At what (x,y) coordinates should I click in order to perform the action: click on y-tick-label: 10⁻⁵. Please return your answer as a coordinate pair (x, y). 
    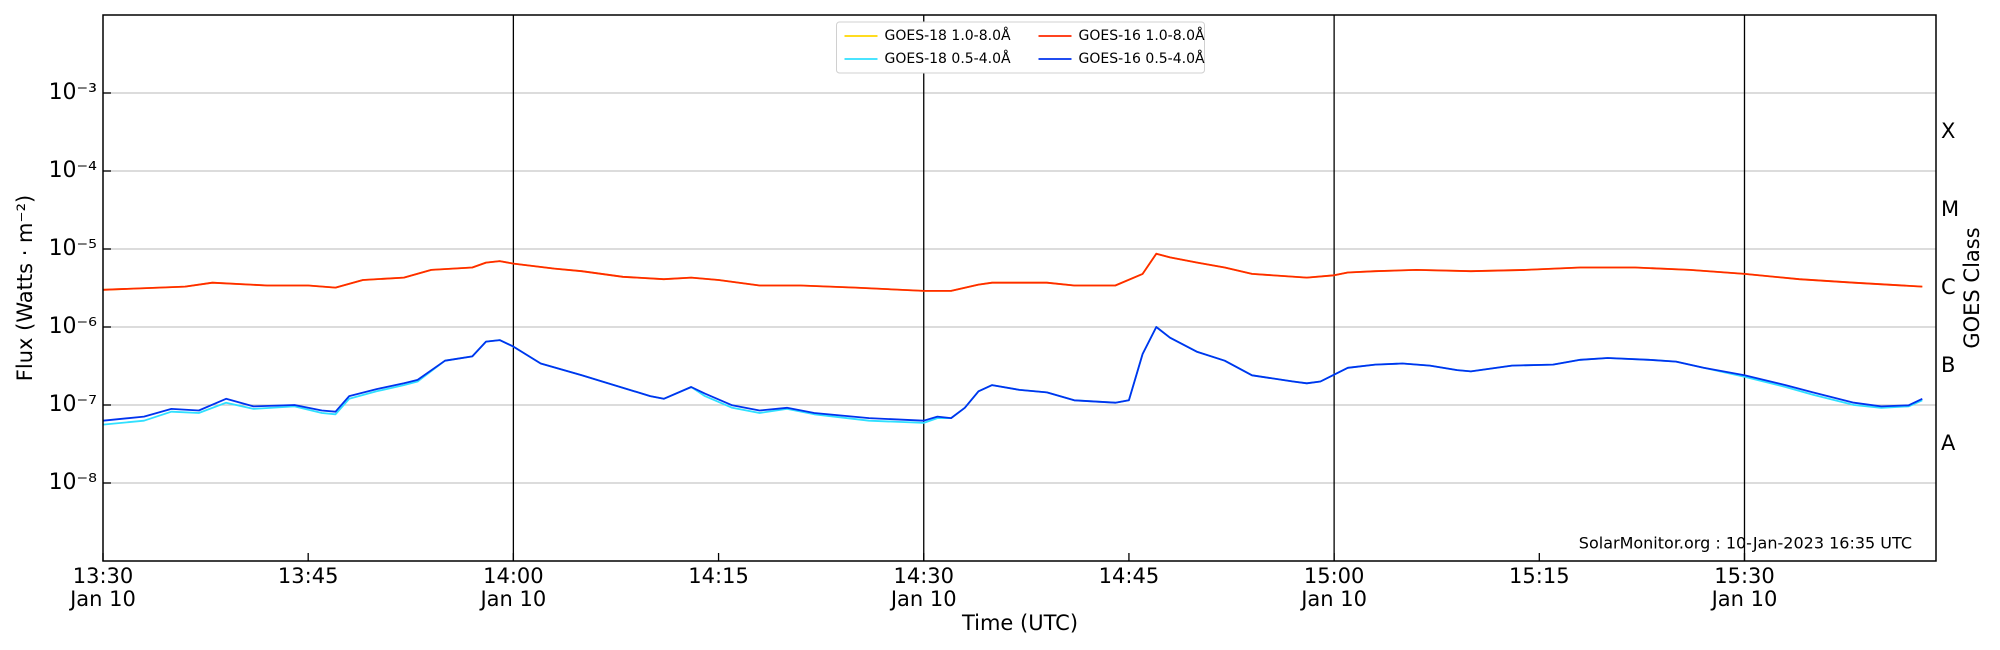
    Looking at the image, I should click on (73, 248).